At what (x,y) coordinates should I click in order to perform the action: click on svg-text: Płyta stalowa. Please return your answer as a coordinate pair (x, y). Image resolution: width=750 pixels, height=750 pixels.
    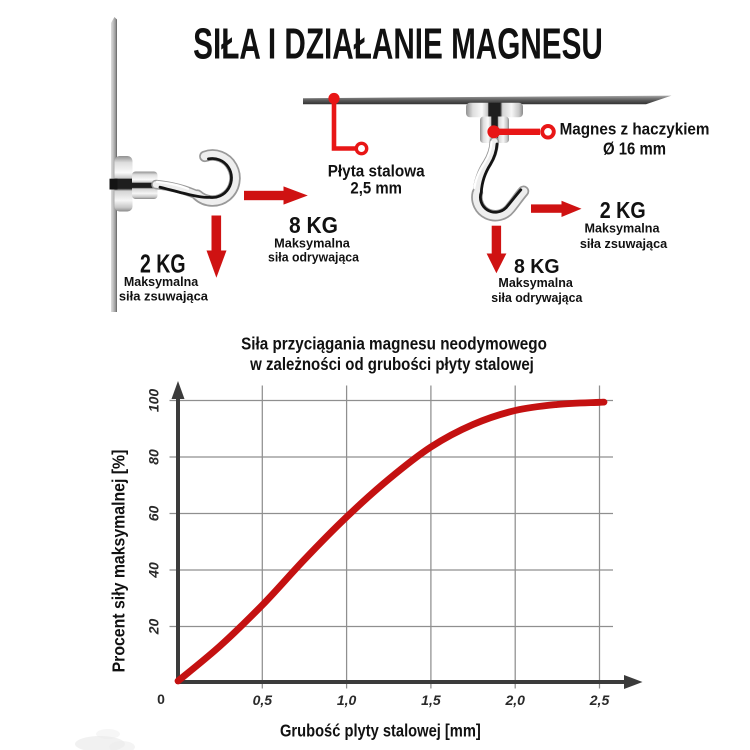
    Looking at the image, I should click on (376, 172).